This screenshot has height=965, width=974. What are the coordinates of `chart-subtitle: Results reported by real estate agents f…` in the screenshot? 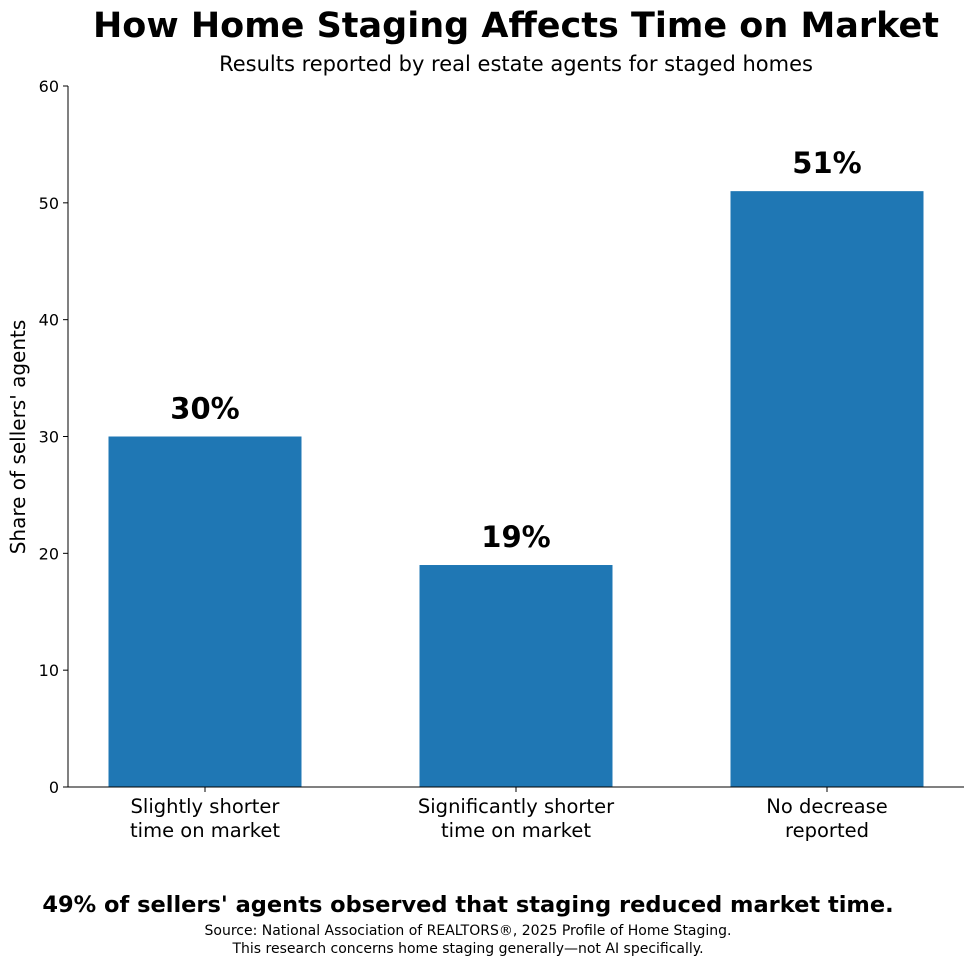 It's located at (516, 64).